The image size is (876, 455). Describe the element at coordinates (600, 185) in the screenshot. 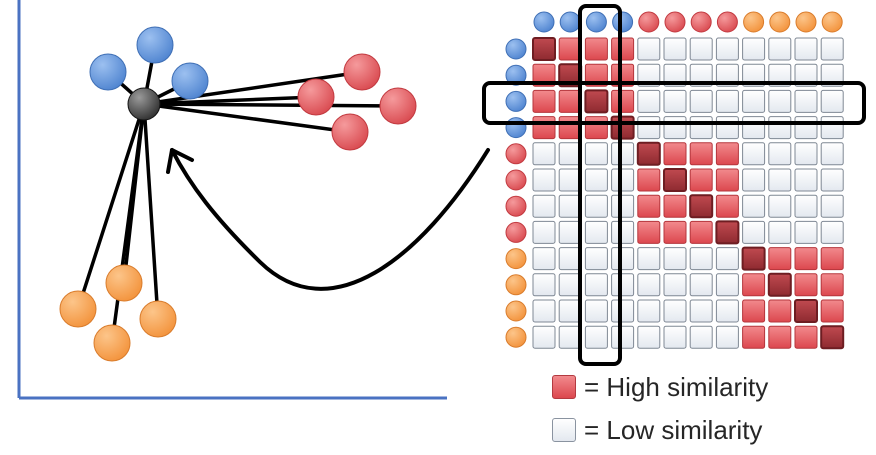

I see `highlighted-column-outline` at that location.